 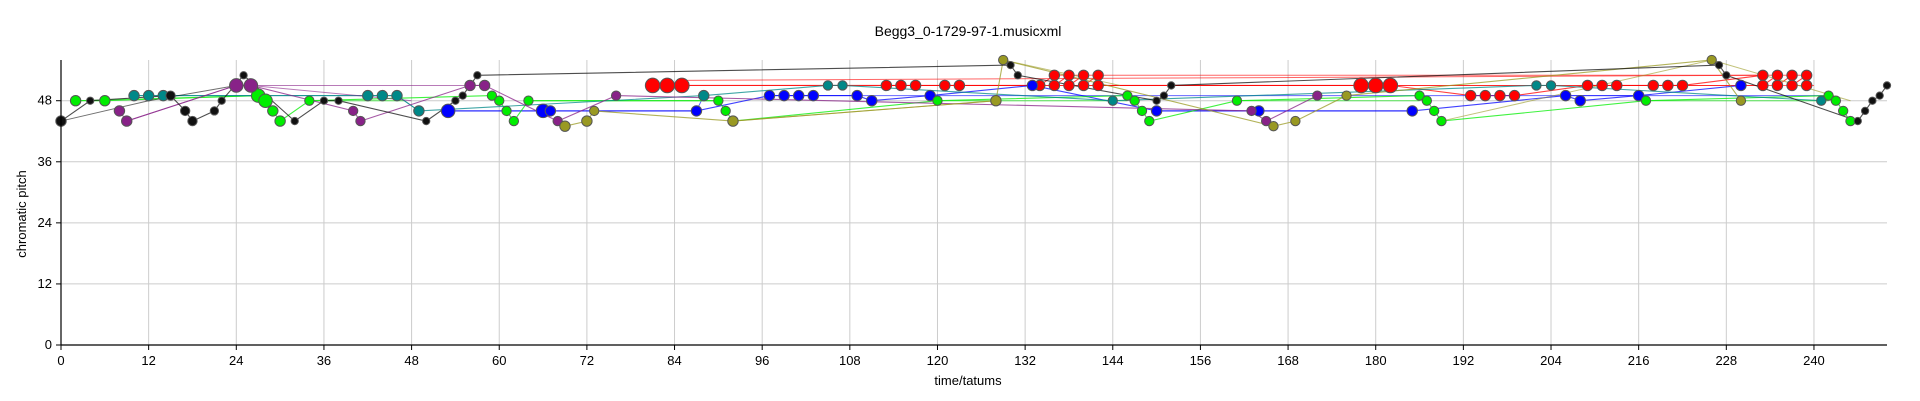 What do you see at coordinates (1551, 360) in the screenshot?
I see `x-tick-label: 204` at bounding box center [1551, 360].